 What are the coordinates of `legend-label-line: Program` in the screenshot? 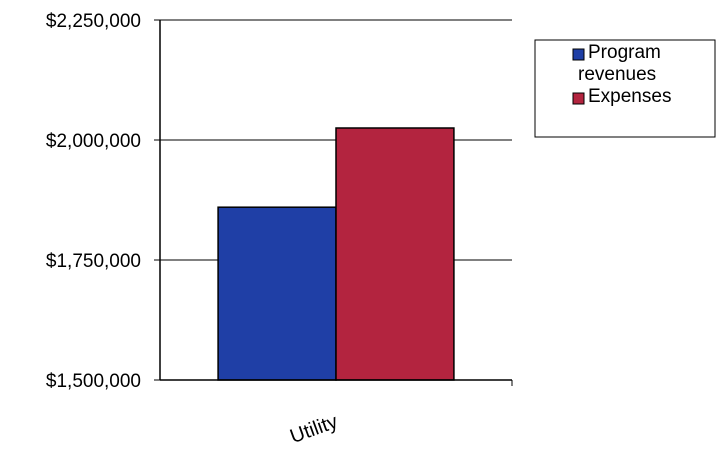 It's located at (624, 52).